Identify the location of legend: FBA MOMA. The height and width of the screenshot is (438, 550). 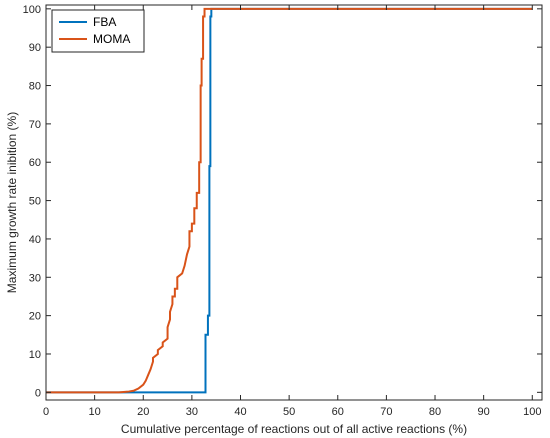
(98, 31).